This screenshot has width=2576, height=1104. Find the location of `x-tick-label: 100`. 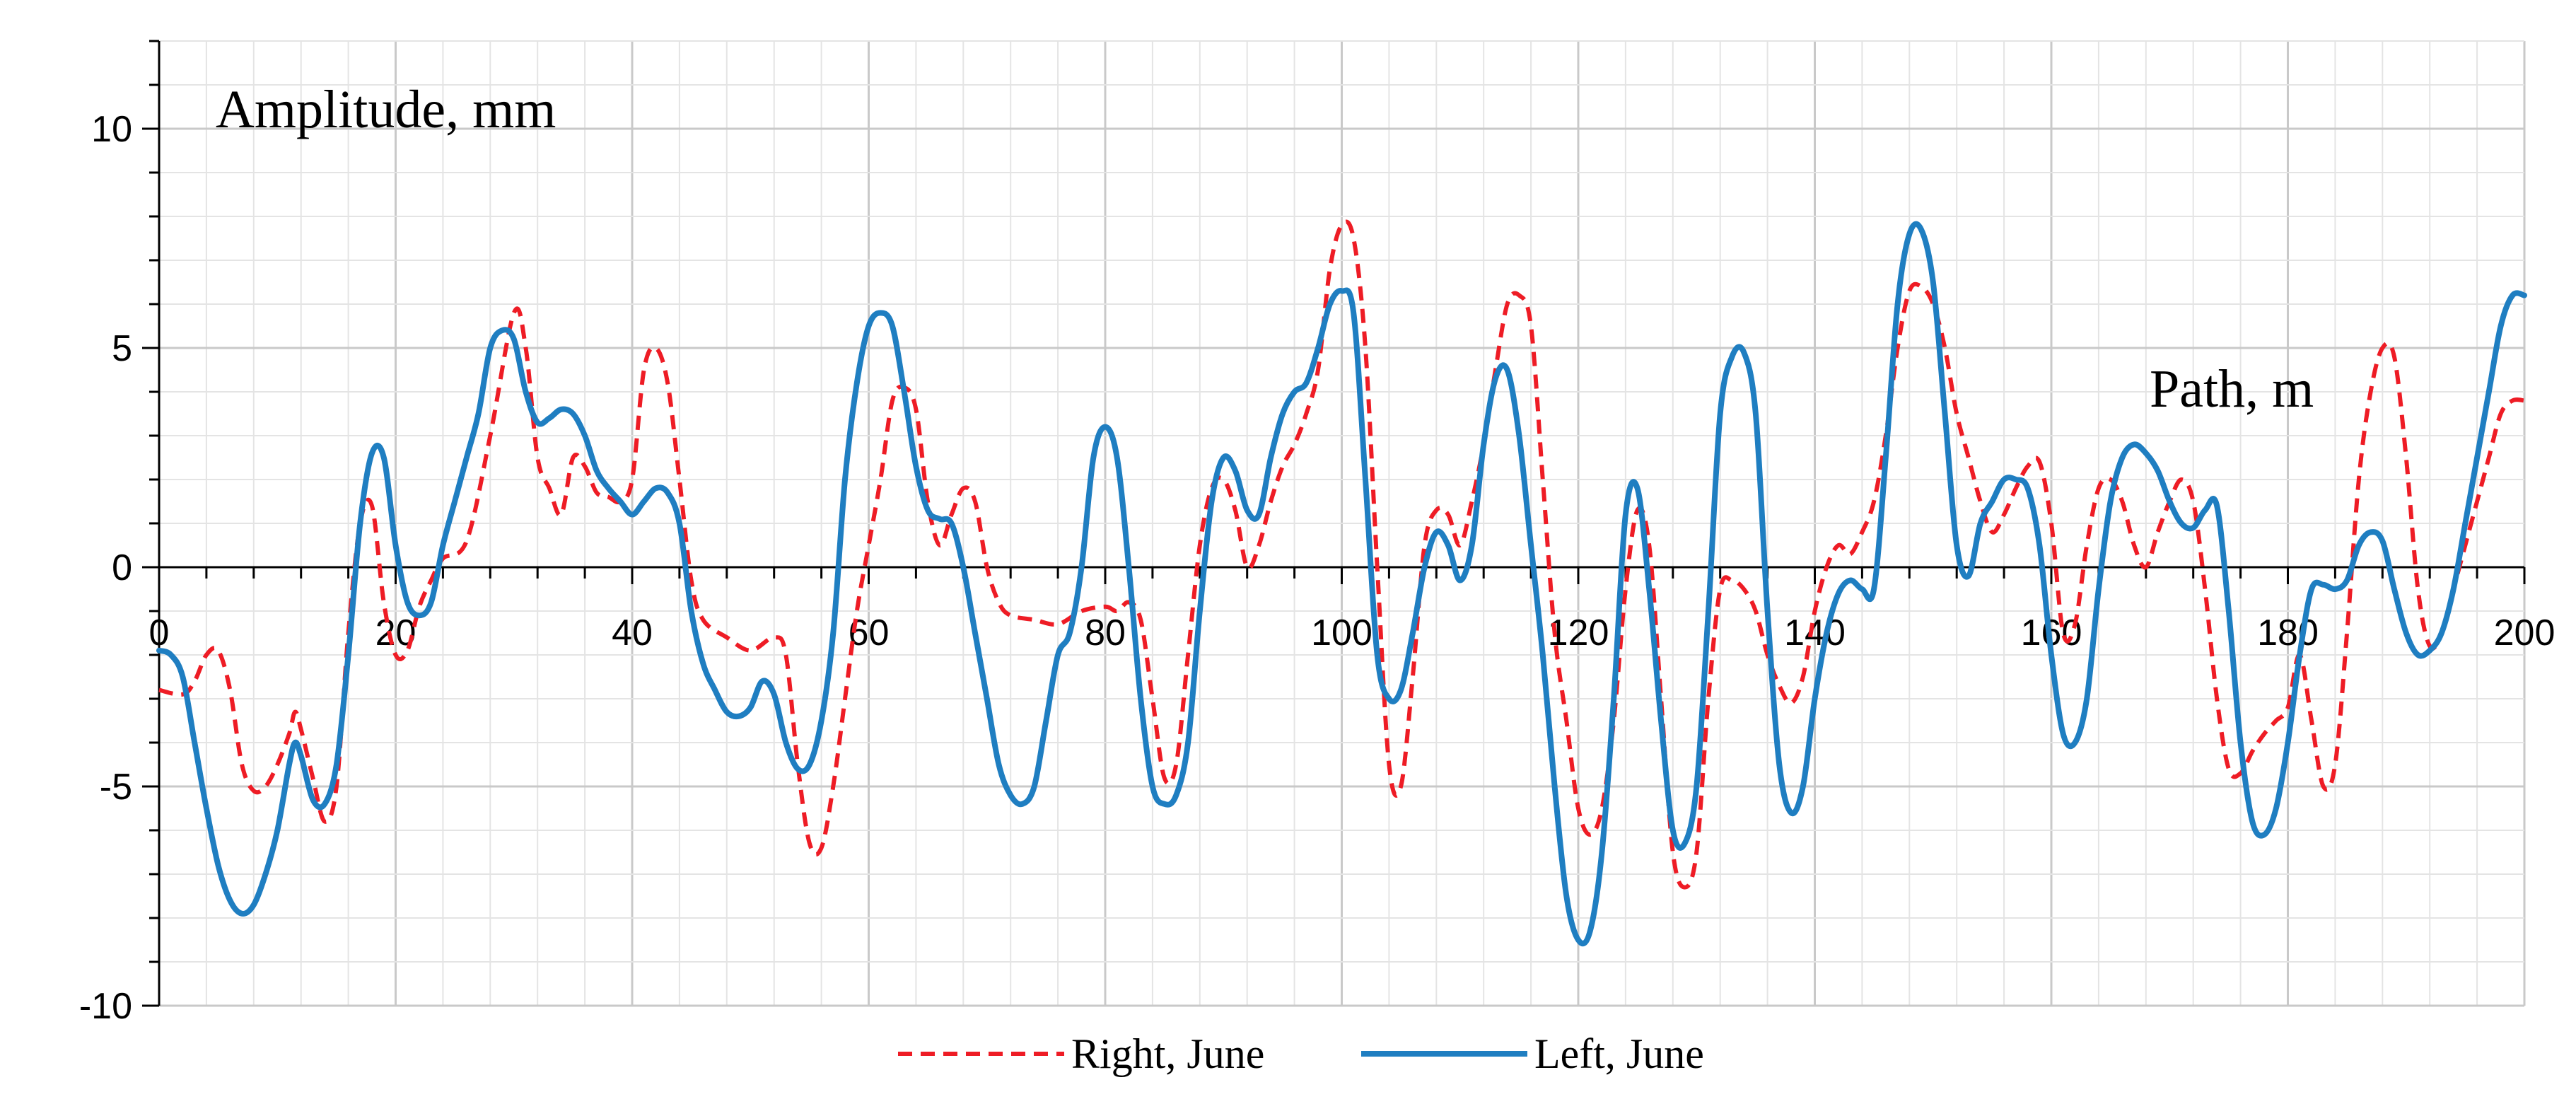

x-tick-label: 100 is located at coordinates (1341, 632).